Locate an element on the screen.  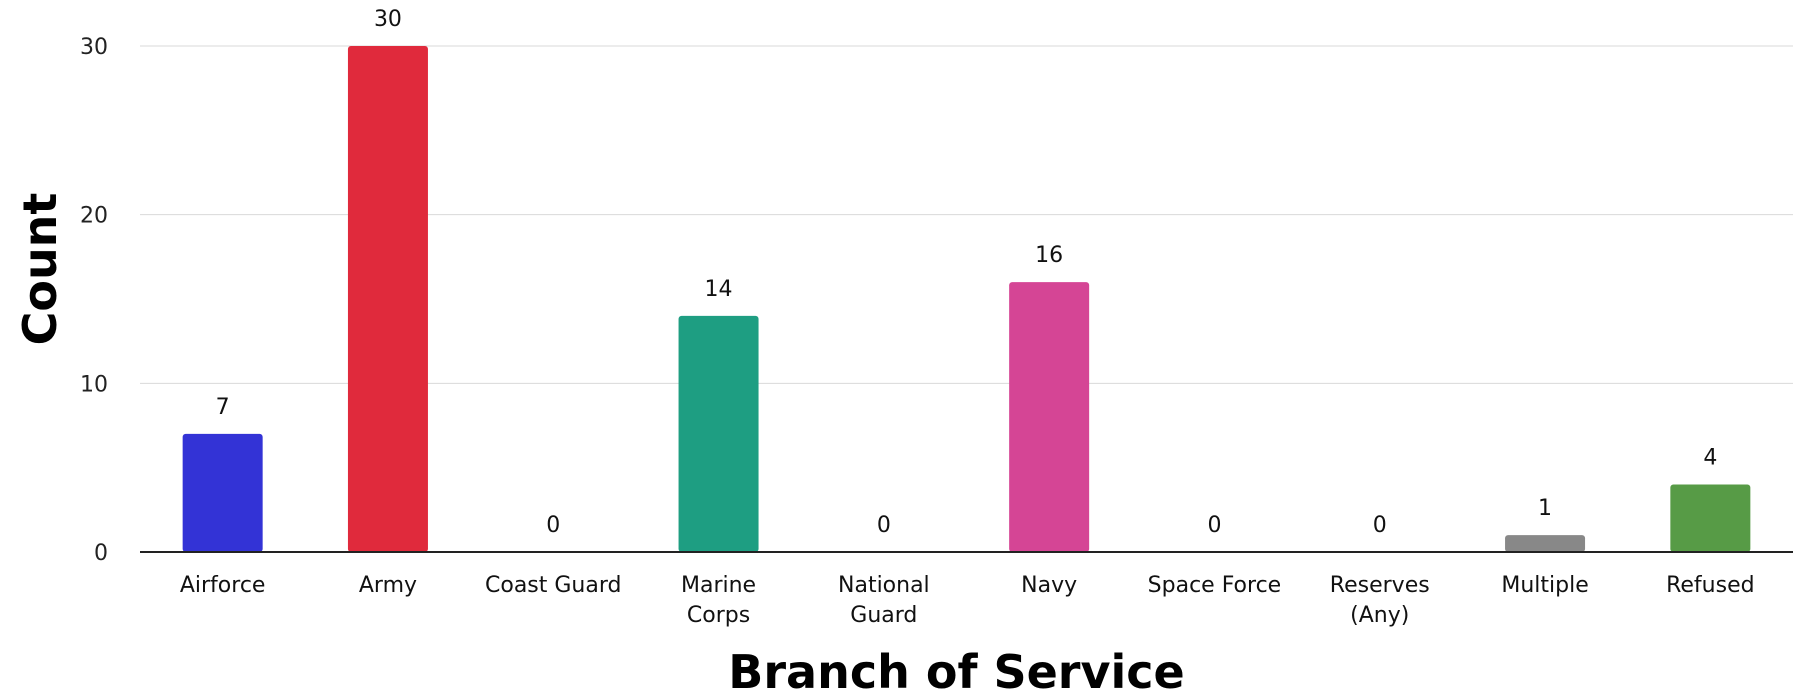
x-category-label: National Guard is located at coordinates (884, 600).